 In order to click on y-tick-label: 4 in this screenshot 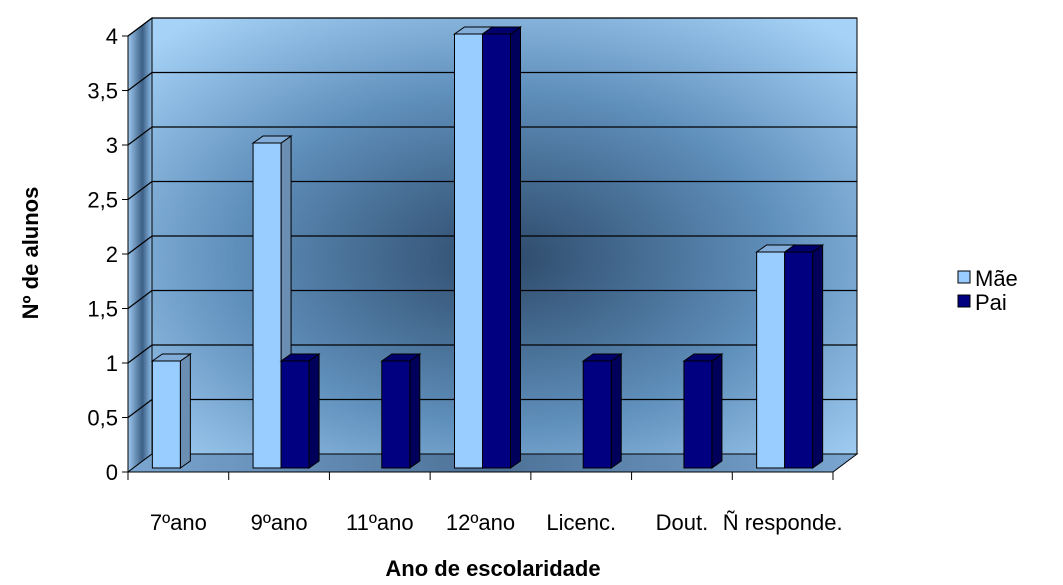, I will do `click(112, 36)`.